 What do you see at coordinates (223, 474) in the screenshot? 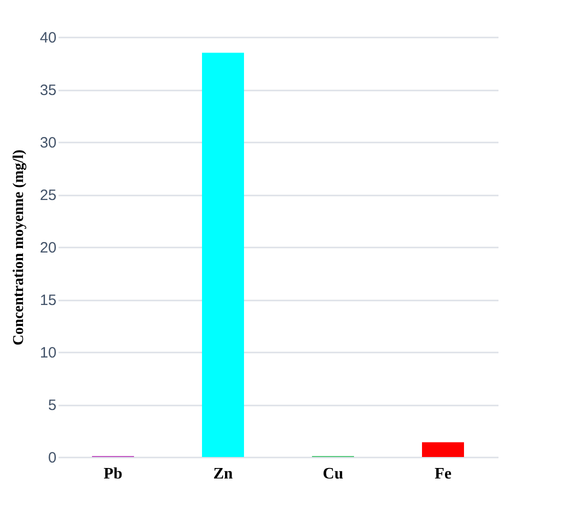
I see `x-tick-label: Zn` at bounding box center [223, 474].